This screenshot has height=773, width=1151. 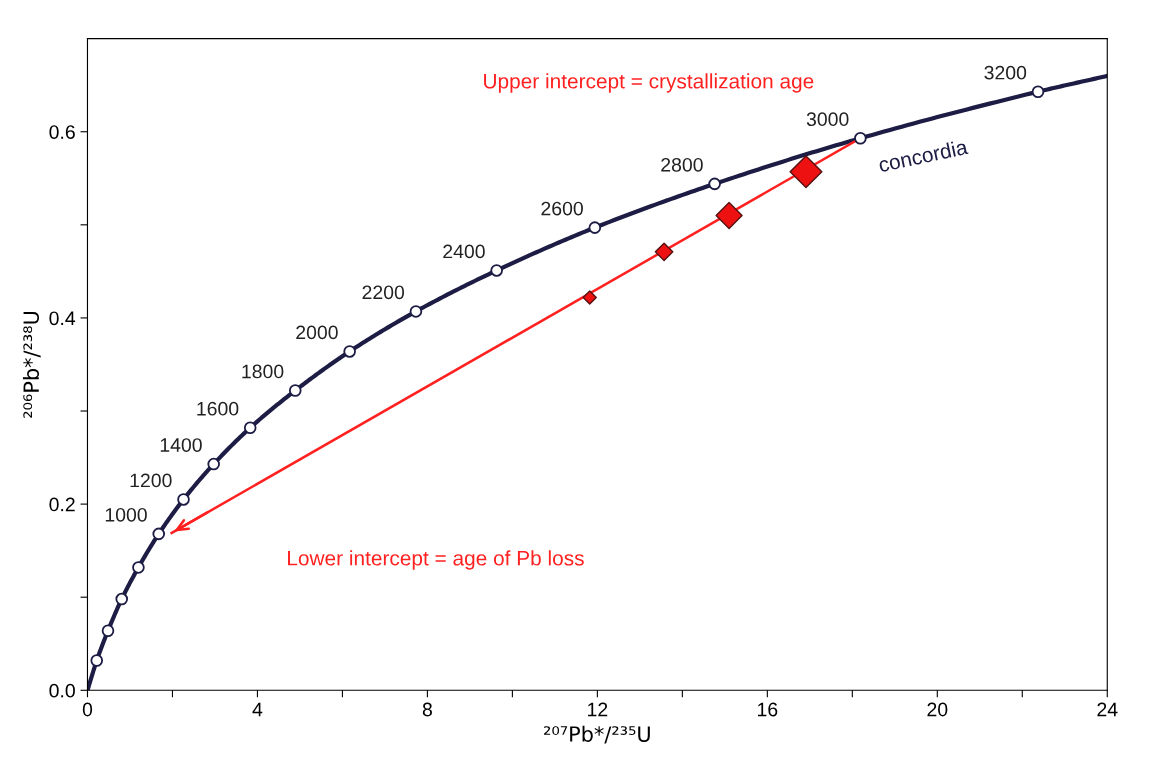 I want to click on x-tick-label: 8, so click(x=427, y=709).